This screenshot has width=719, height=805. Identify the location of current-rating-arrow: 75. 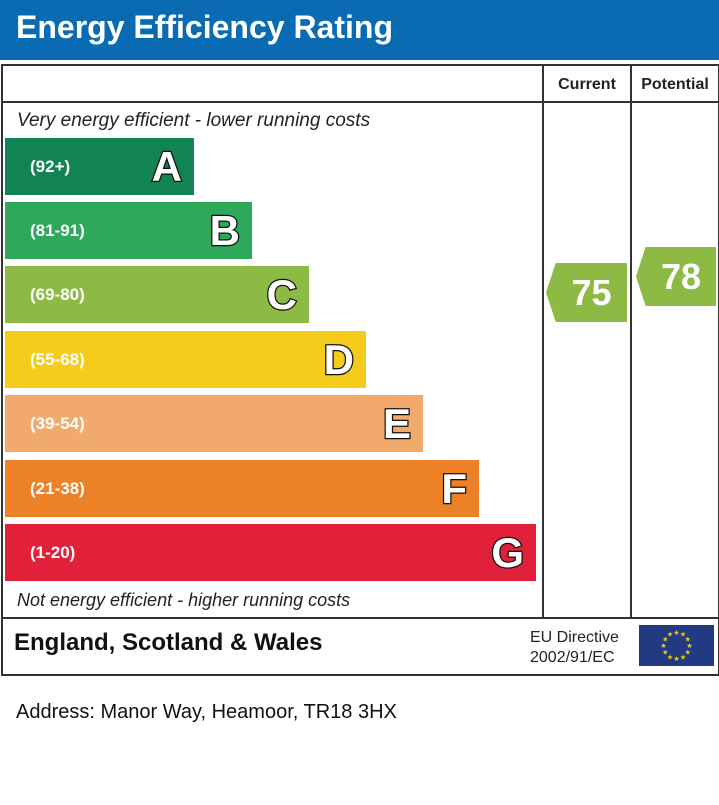
(586, 292).